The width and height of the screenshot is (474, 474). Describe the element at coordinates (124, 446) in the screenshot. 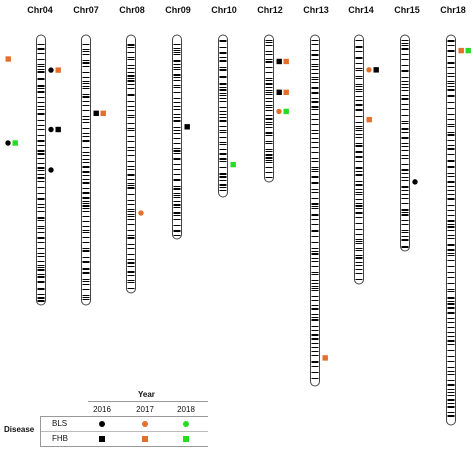

I see `legend-rule-bottom` at that location.